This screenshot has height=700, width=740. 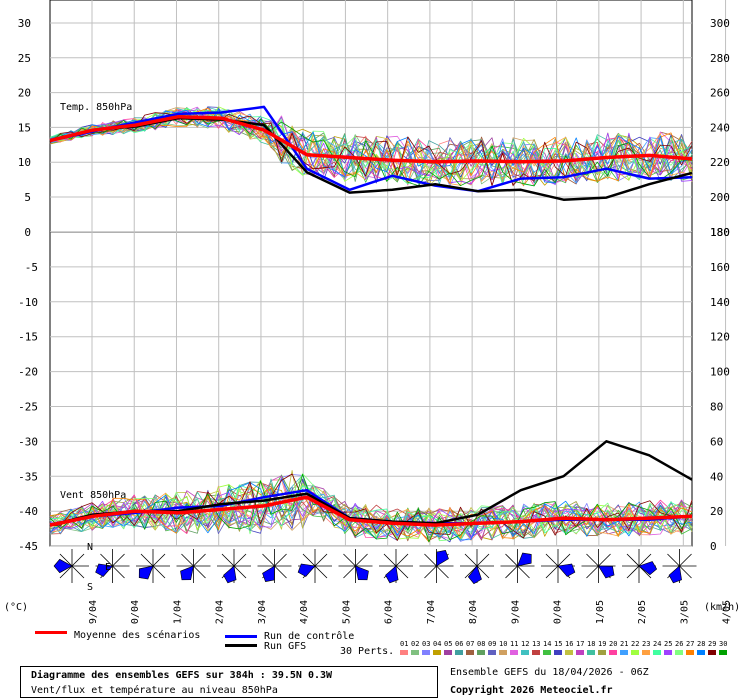 I want to click on temp-right-tick: 180, so click(x=720, y=232).